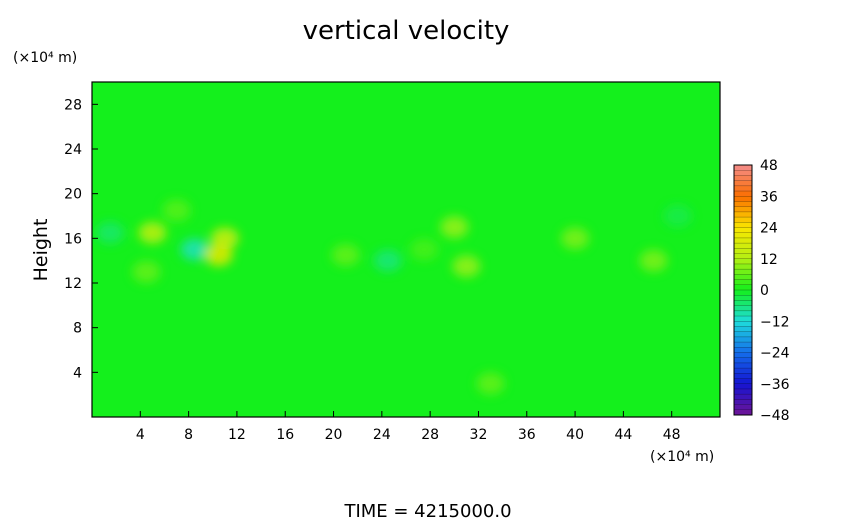  I want to click on colorbar-tick-label: 0, so click(764, 291).